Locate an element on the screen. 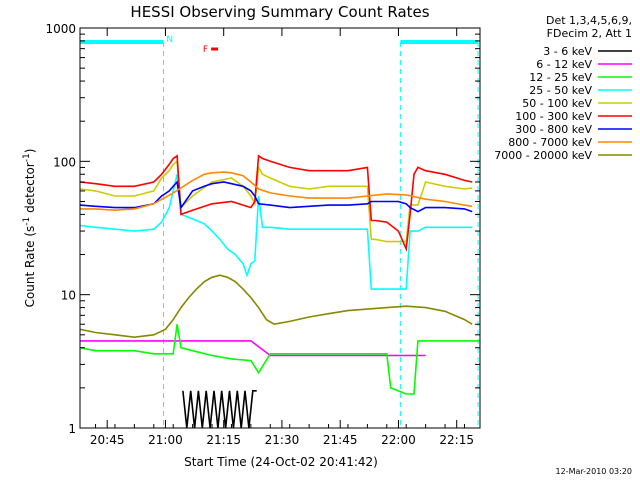  flag-label-N: N is located at coordinates (169, 40).